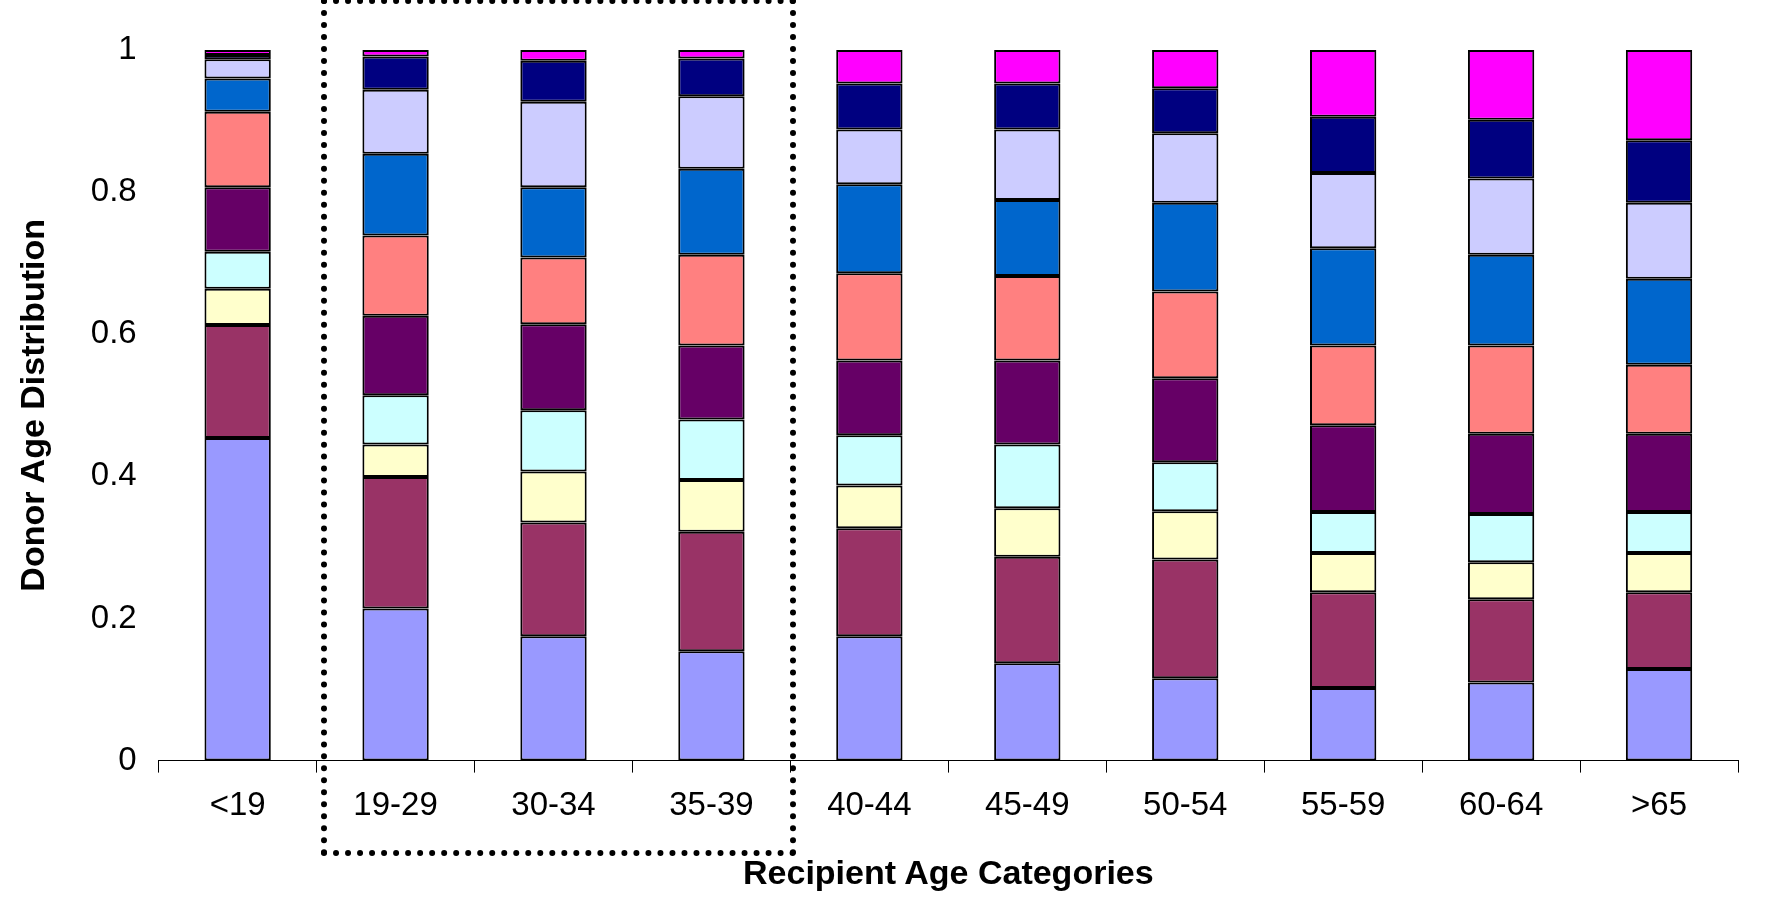 This screenshot has height=909, width=1768. I want to click on x-tick-label: 50-54, so click(1185, 804).